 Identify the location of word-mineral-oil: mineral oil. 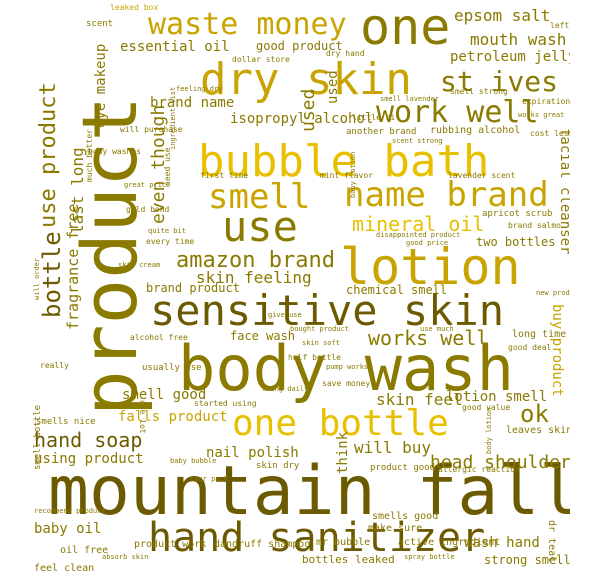
(418, 224).